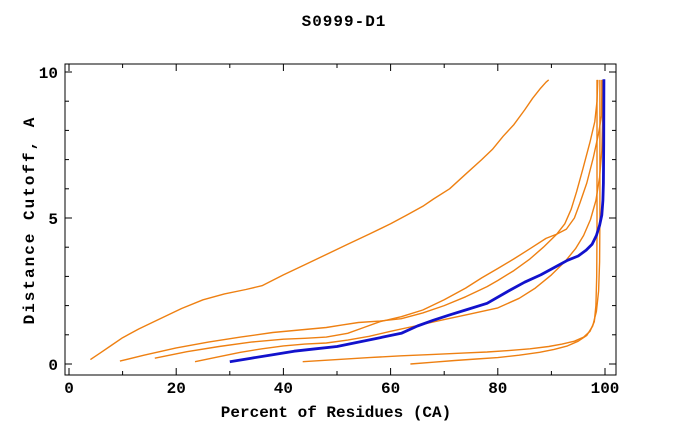 Image resolution: width=680 pixels, height=440 pixels. Describe the element at coordinates (30, 220) in the screenshot. I see `y-axis-label: Distance Cutoff, A` at that location.